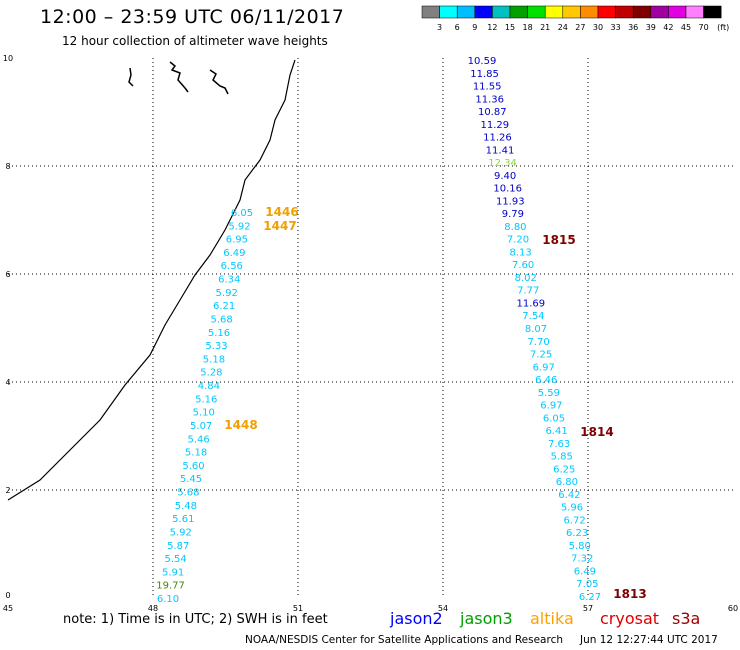 The width and height of the screenshot is (740, 650). Describe the element at coordinates (482, 61) in the screenshot. I see `wave-height-value: 10.59` at that location.